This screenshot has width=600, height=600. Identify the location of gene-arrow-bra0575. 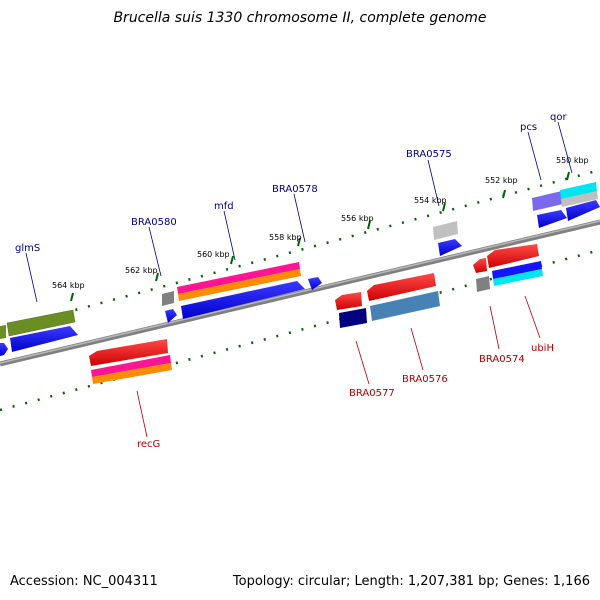
(450, 247).